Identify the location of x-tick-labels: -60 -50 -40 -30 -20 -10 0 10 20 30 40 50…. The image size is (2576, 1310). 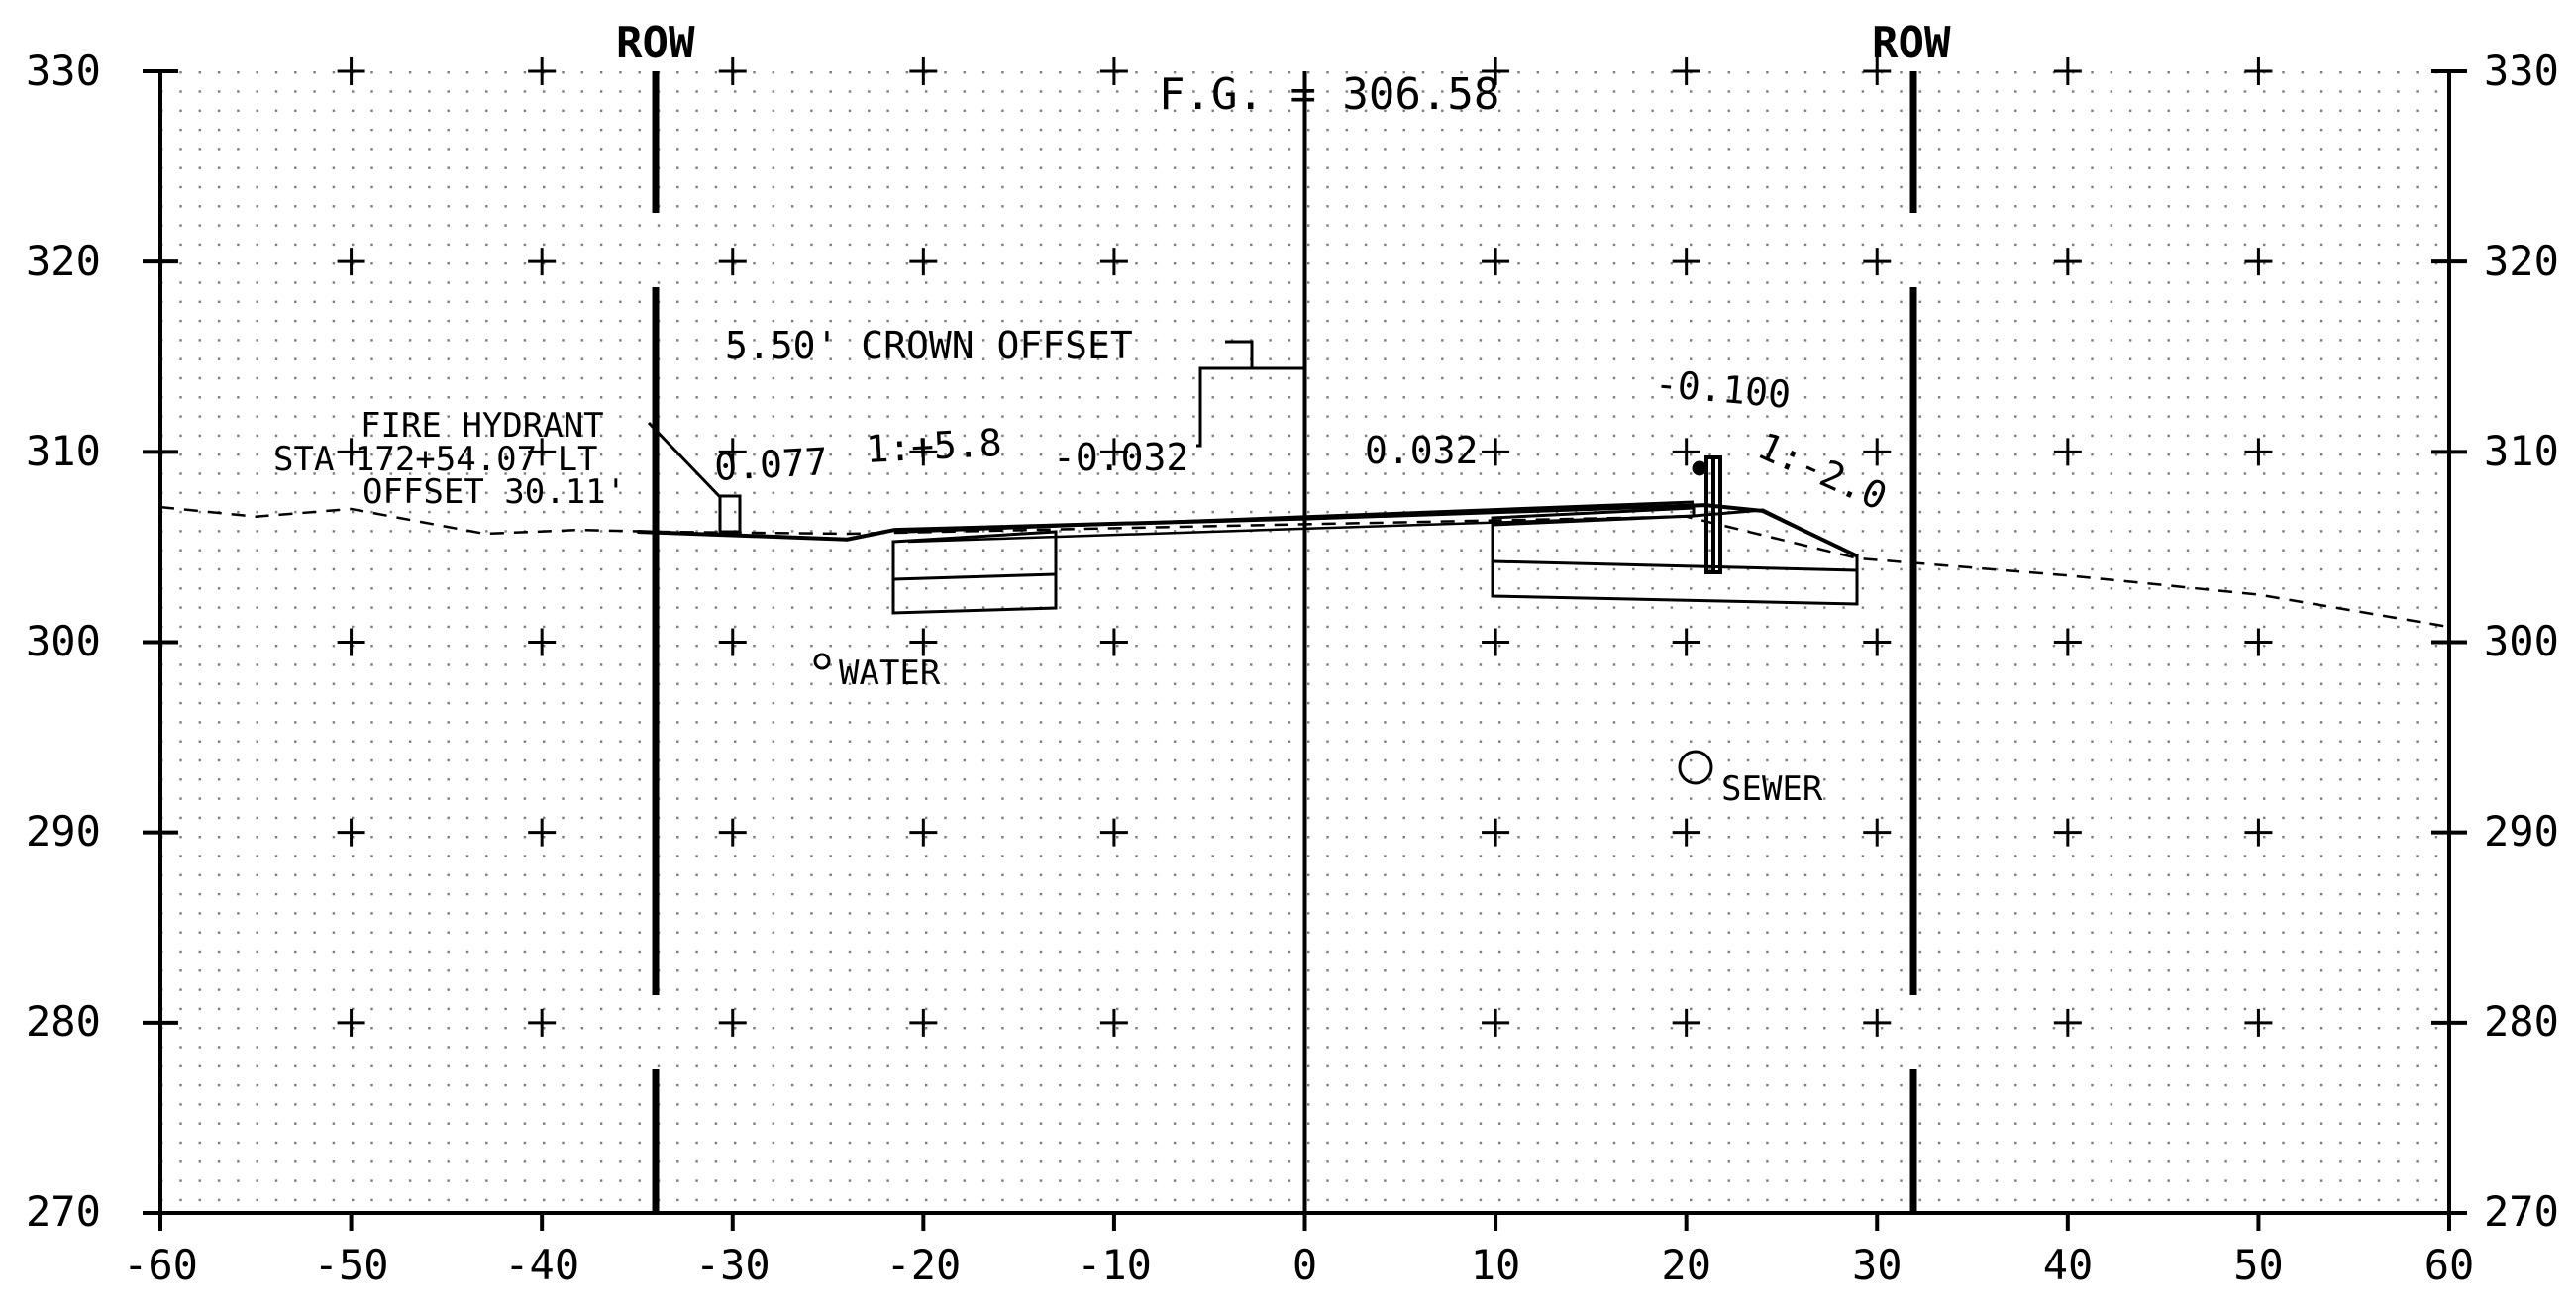
(1298, 1265).